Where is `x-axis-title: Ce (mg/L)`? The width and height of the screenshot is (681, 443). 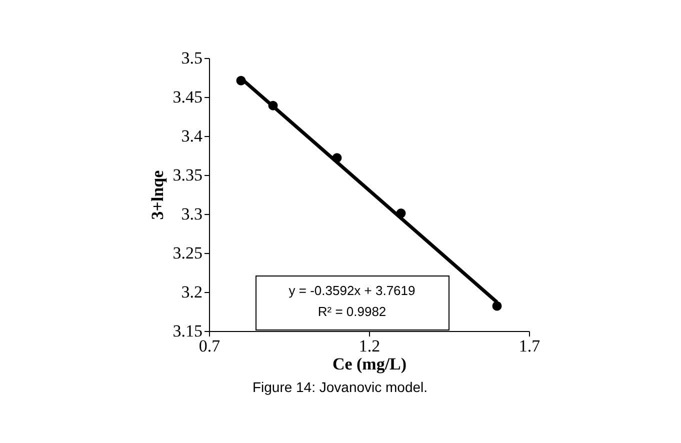 x-axis-title: Ce (mg/L) is located at coordinates (369, 364).